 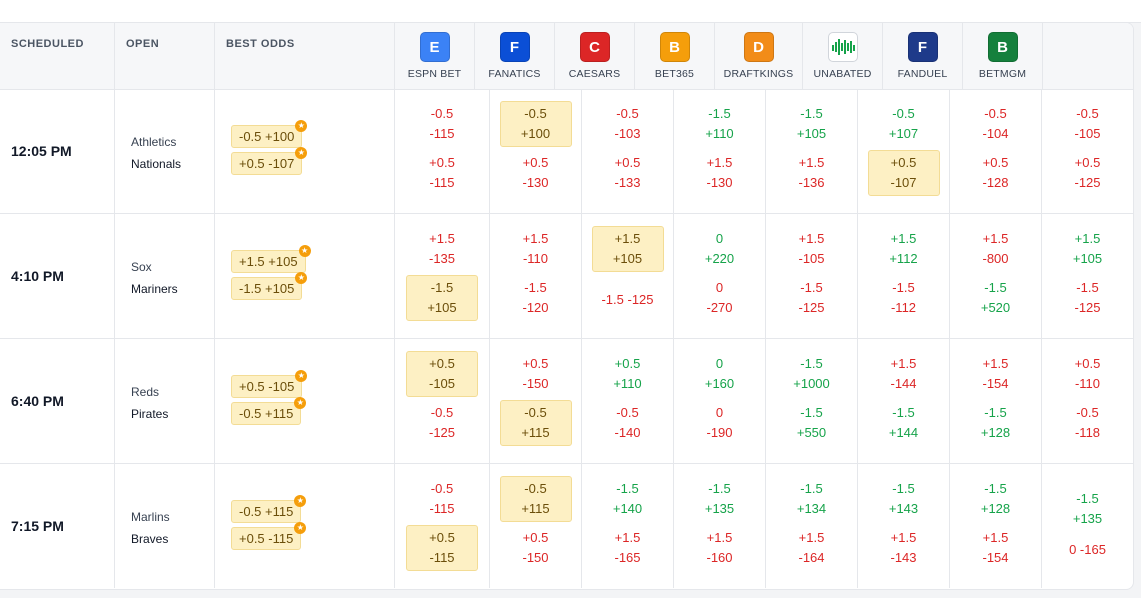 I want to click on odds-line-home: 0 -165, so click(x=1087, y=550).